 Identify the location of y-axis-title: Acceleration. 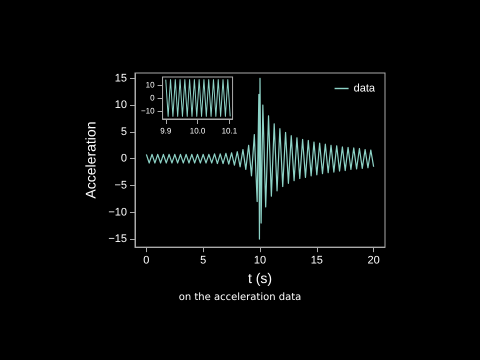
(90, 160).